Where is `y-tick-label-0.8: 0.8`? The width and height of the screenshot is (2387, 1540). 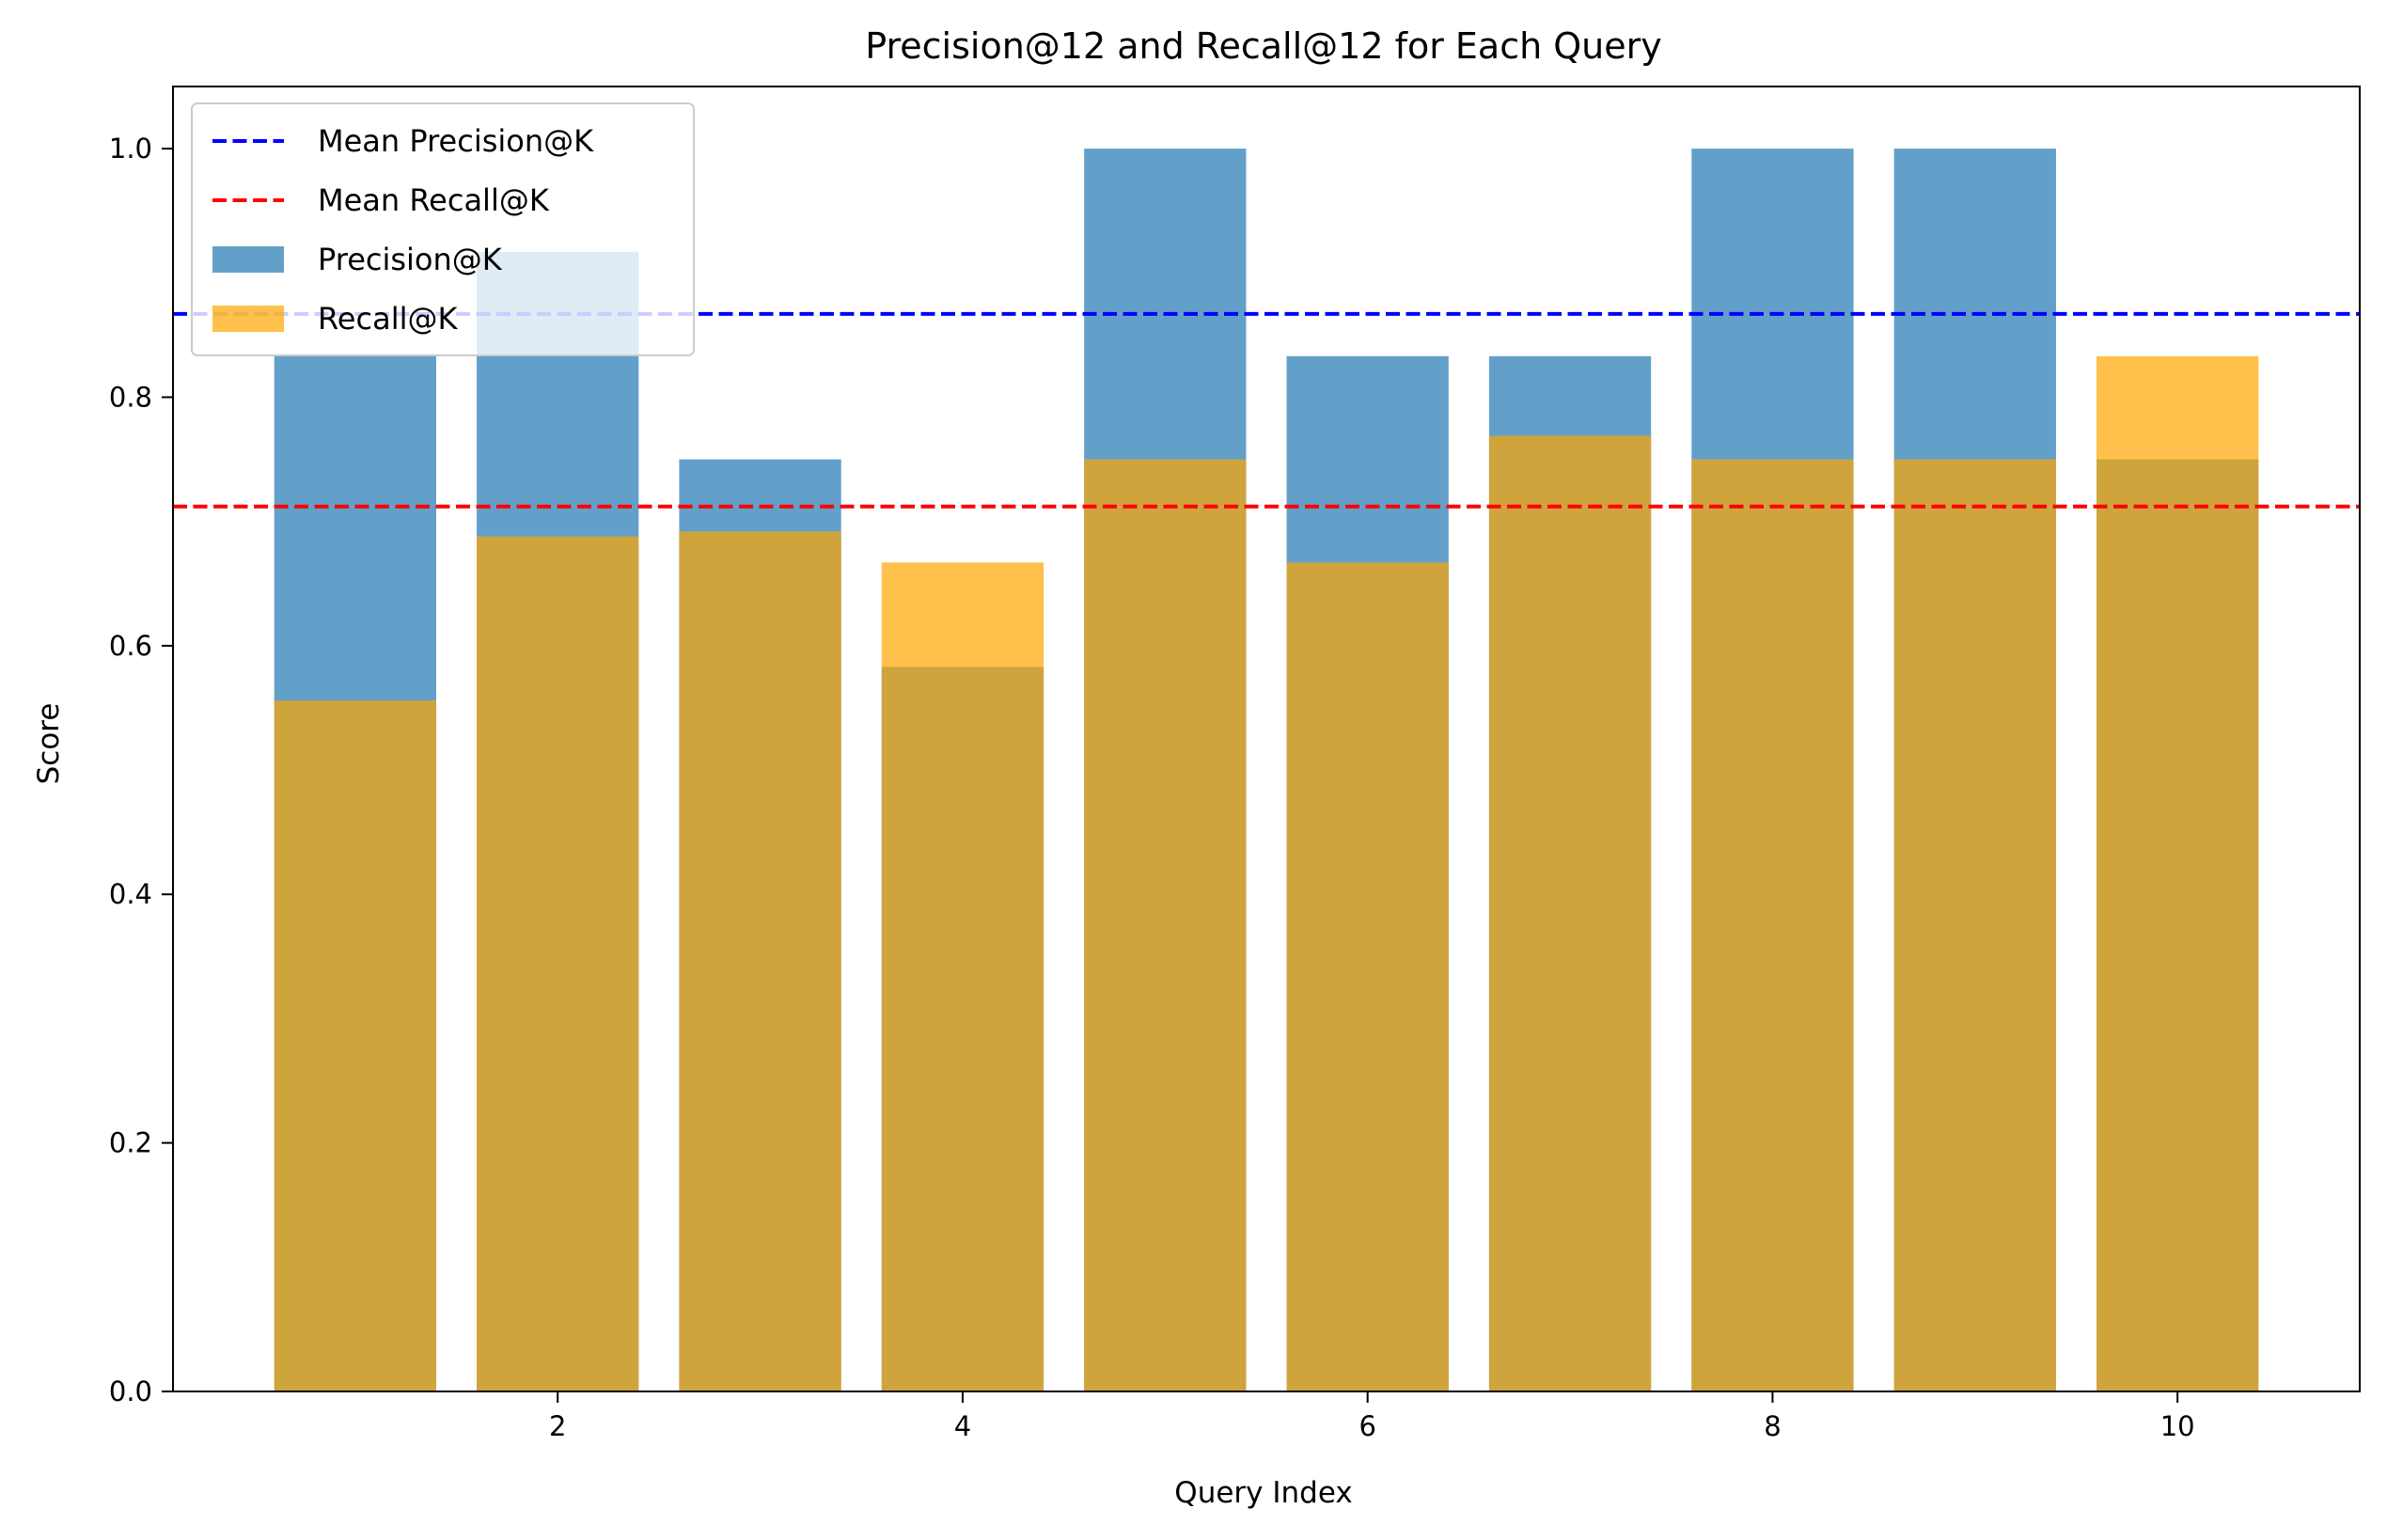 y-tick-label-0.8: 0.8 is located at coordinates (130, 397).